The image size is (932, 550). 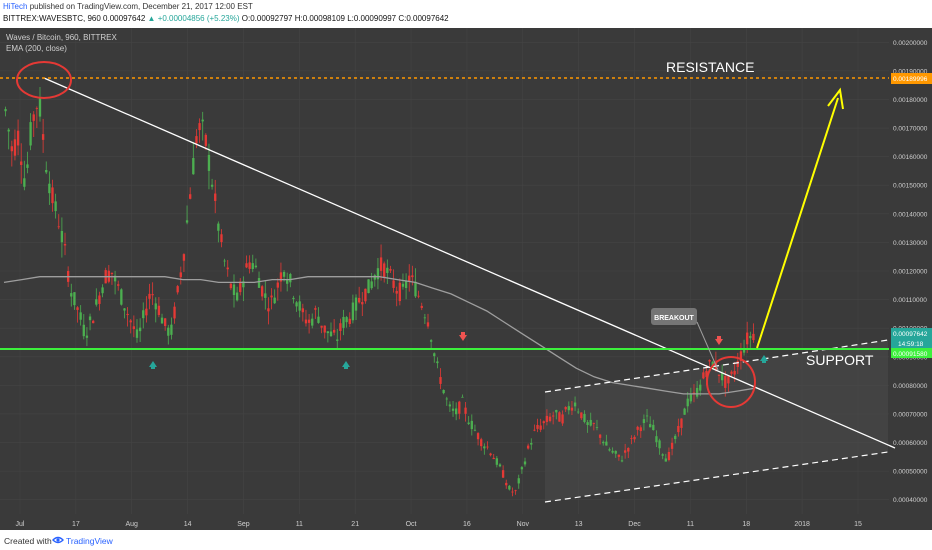 What do you see at coordinates (910, 271) in the screenshot?
I see `price-scale` at bounding box center [910, 271].